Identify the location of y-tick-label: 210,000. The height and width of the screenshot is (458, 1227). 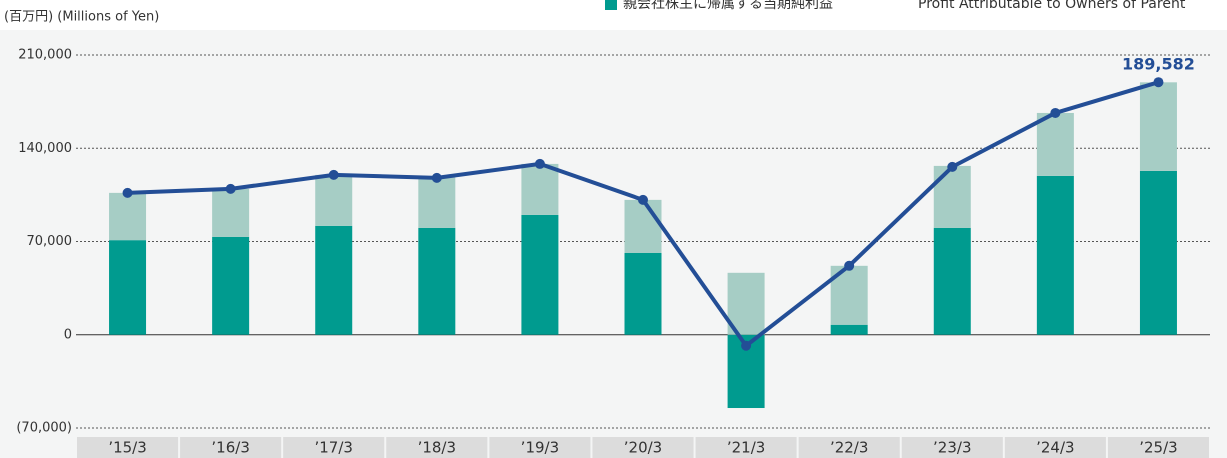
(45, 55).